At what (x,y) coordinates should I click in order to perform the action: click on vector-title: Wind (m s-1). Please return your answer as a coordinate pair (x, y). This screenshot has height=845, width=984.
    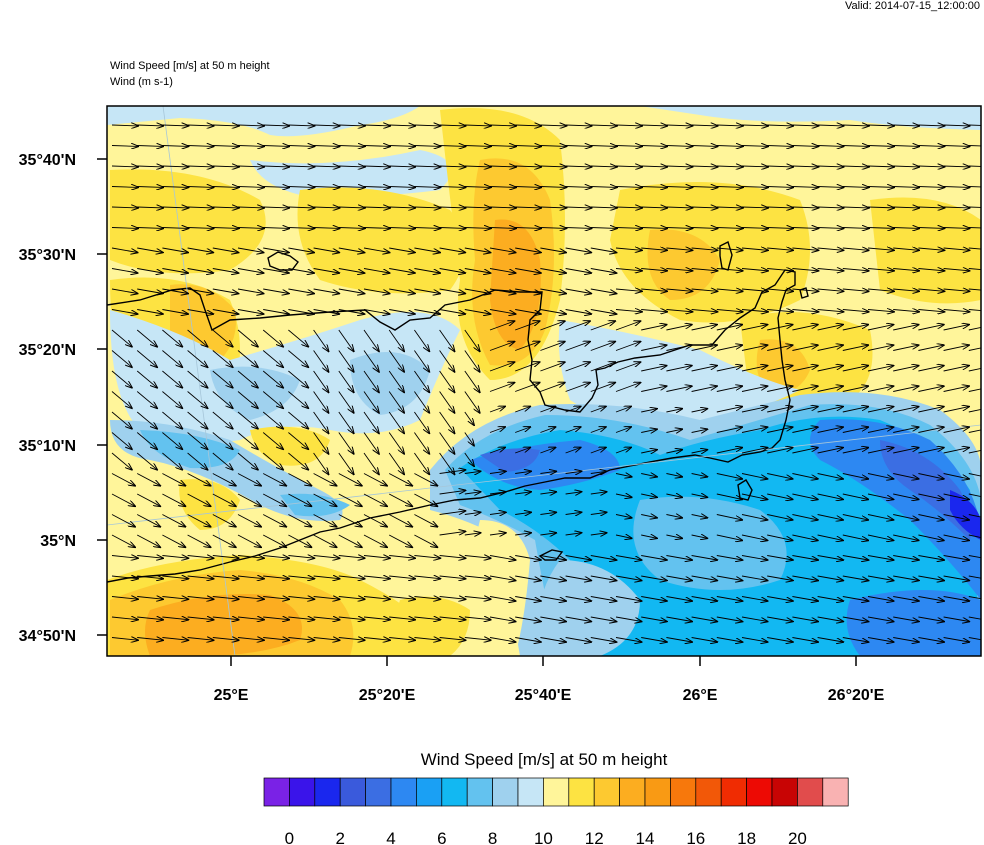
    Looking at the image, I should click on (141, 82).